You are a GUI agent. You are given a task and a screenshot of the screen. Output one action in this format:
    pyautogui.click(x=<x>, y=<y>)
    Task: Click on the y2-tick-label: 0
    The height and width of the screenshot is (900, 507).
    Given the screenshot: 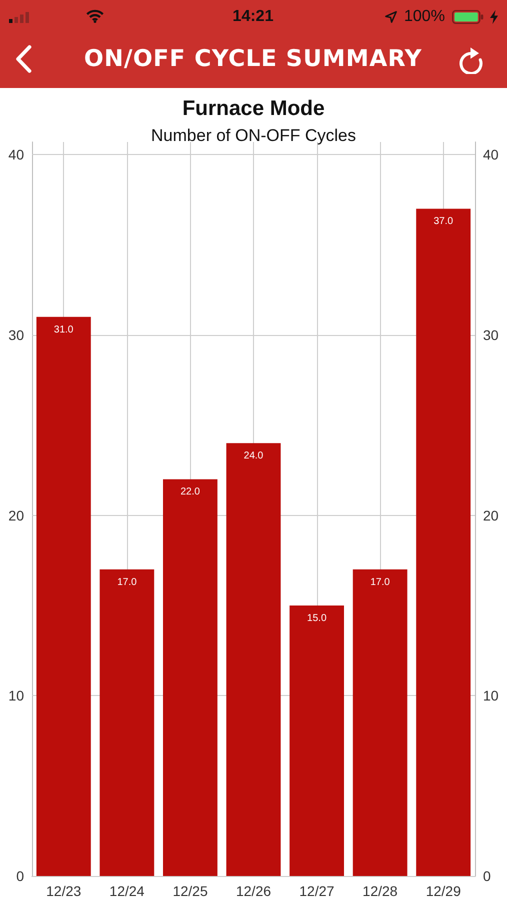 What is the action you would take?
    pyautogui.click(x=487, y=876)
    